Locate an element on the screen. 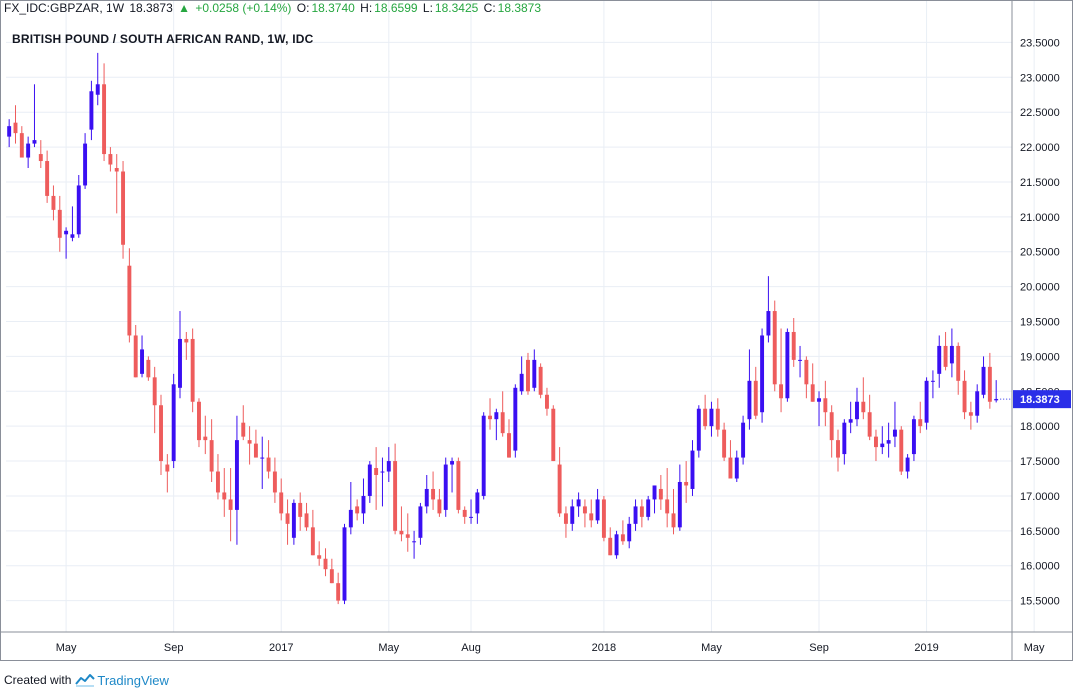 This screenshot has height=696, width=1075. last-price-label: 18.3873 is located at coordinates (1040, 400).